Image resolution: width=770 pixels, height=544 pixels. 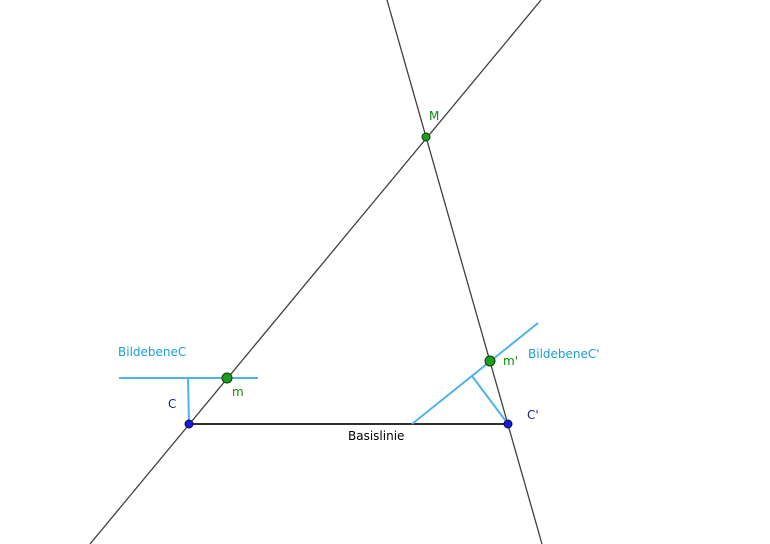 I want to click on point-C, so click(x=189, y=424).